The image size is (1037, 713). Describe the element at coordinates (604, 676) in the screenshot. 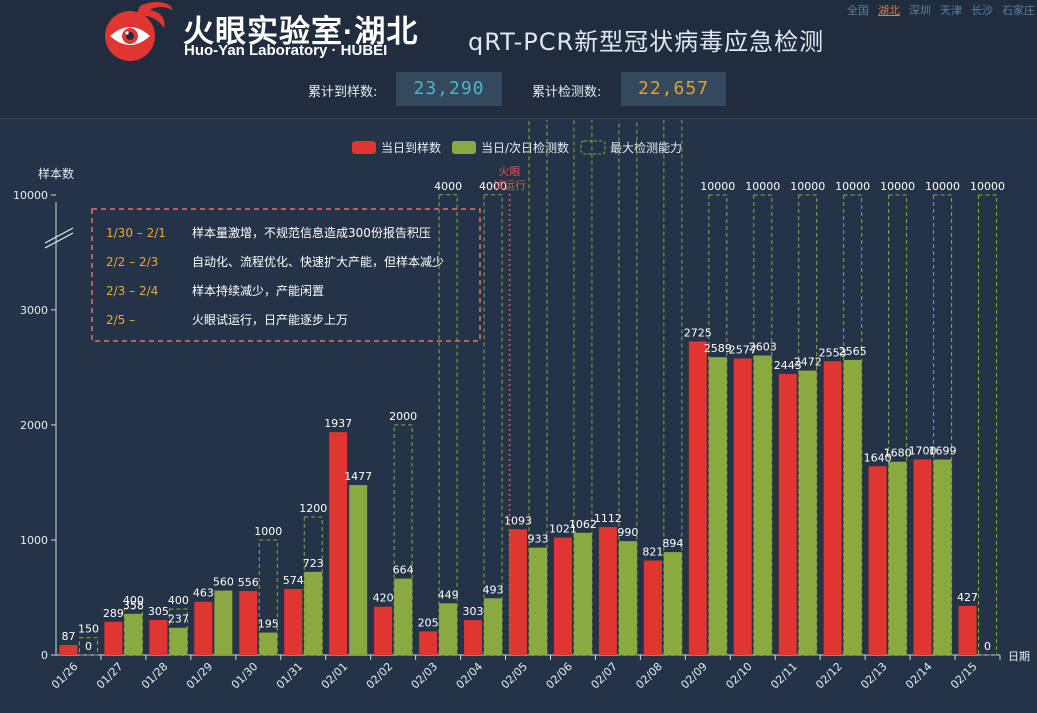

I see `x-tick-label-12: 02/07` at that location.